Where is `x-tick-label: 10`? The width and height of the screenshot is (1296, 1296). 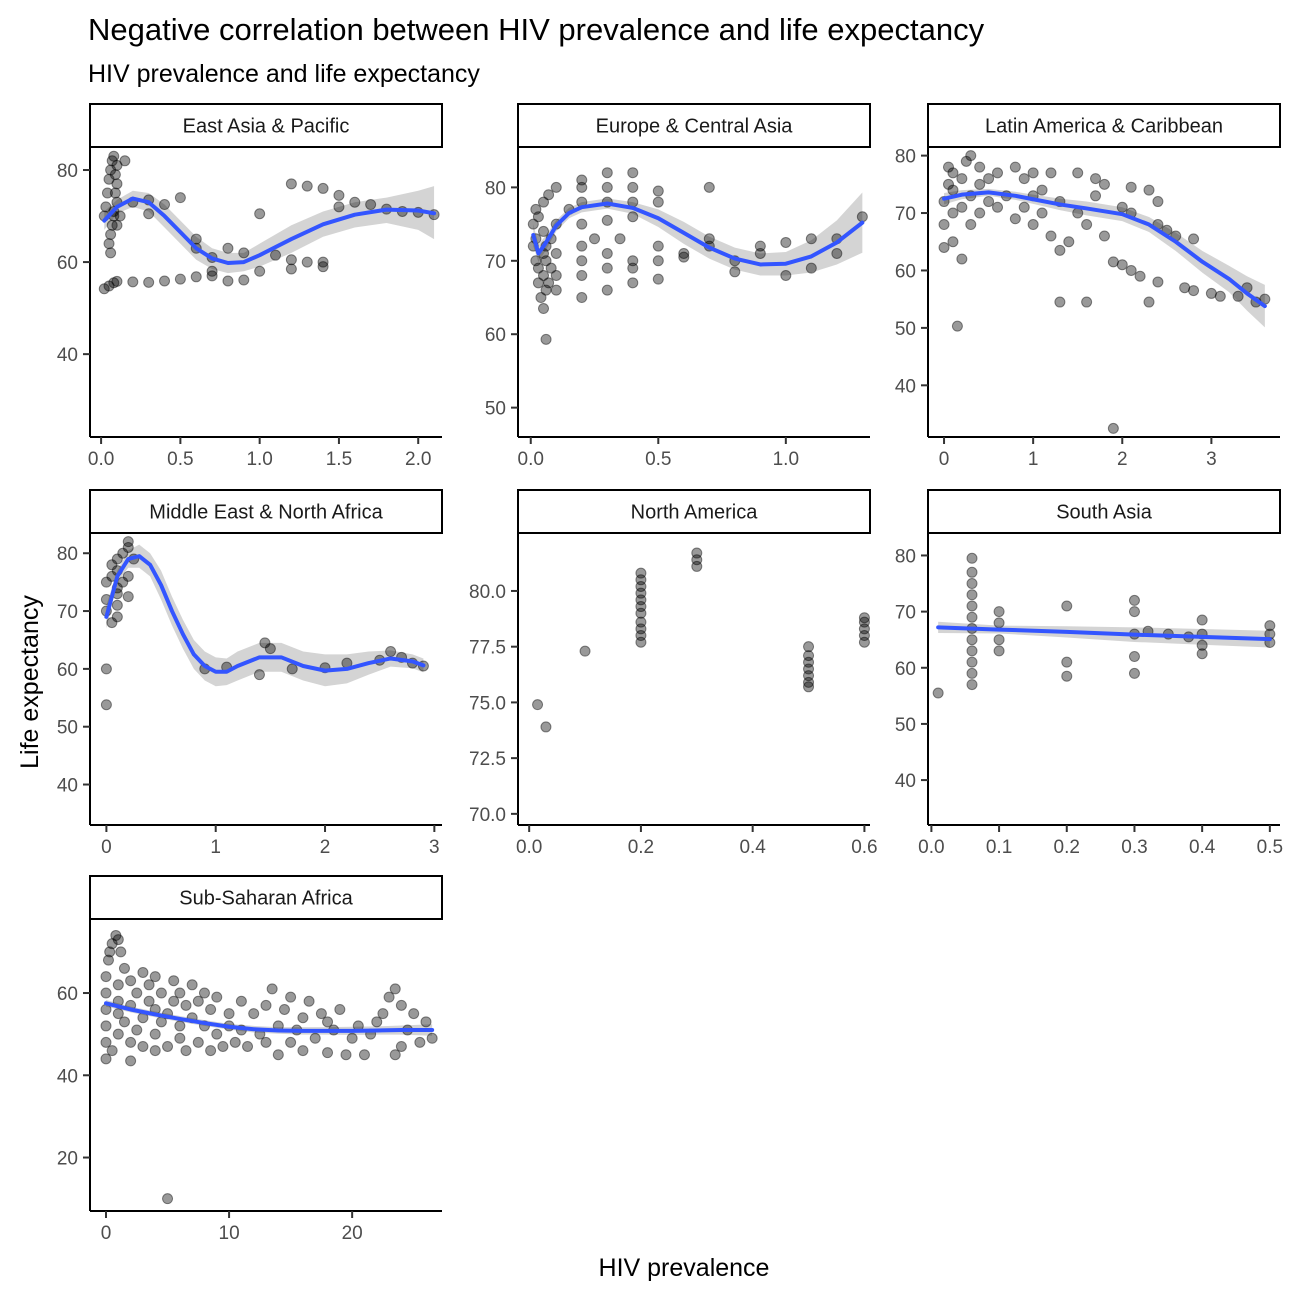 x-tick-label: 10 is located at coordinates (229, 1233).